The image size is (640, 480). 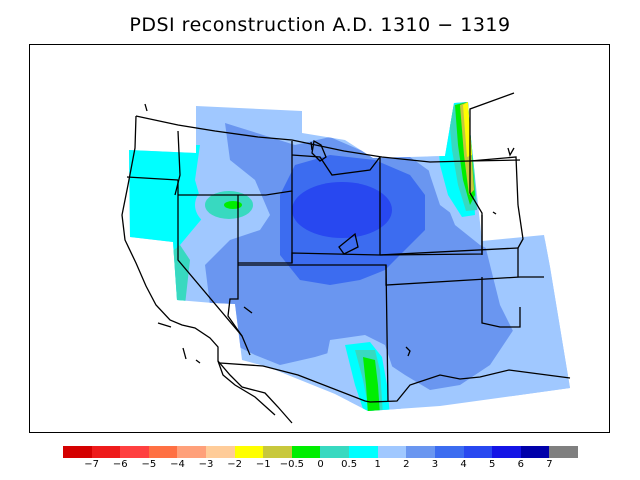 What do you see at coordinates (406, 464) in the screenshot?
I see `colorbar-tick-label: 2` at bounding box center [406, 464].